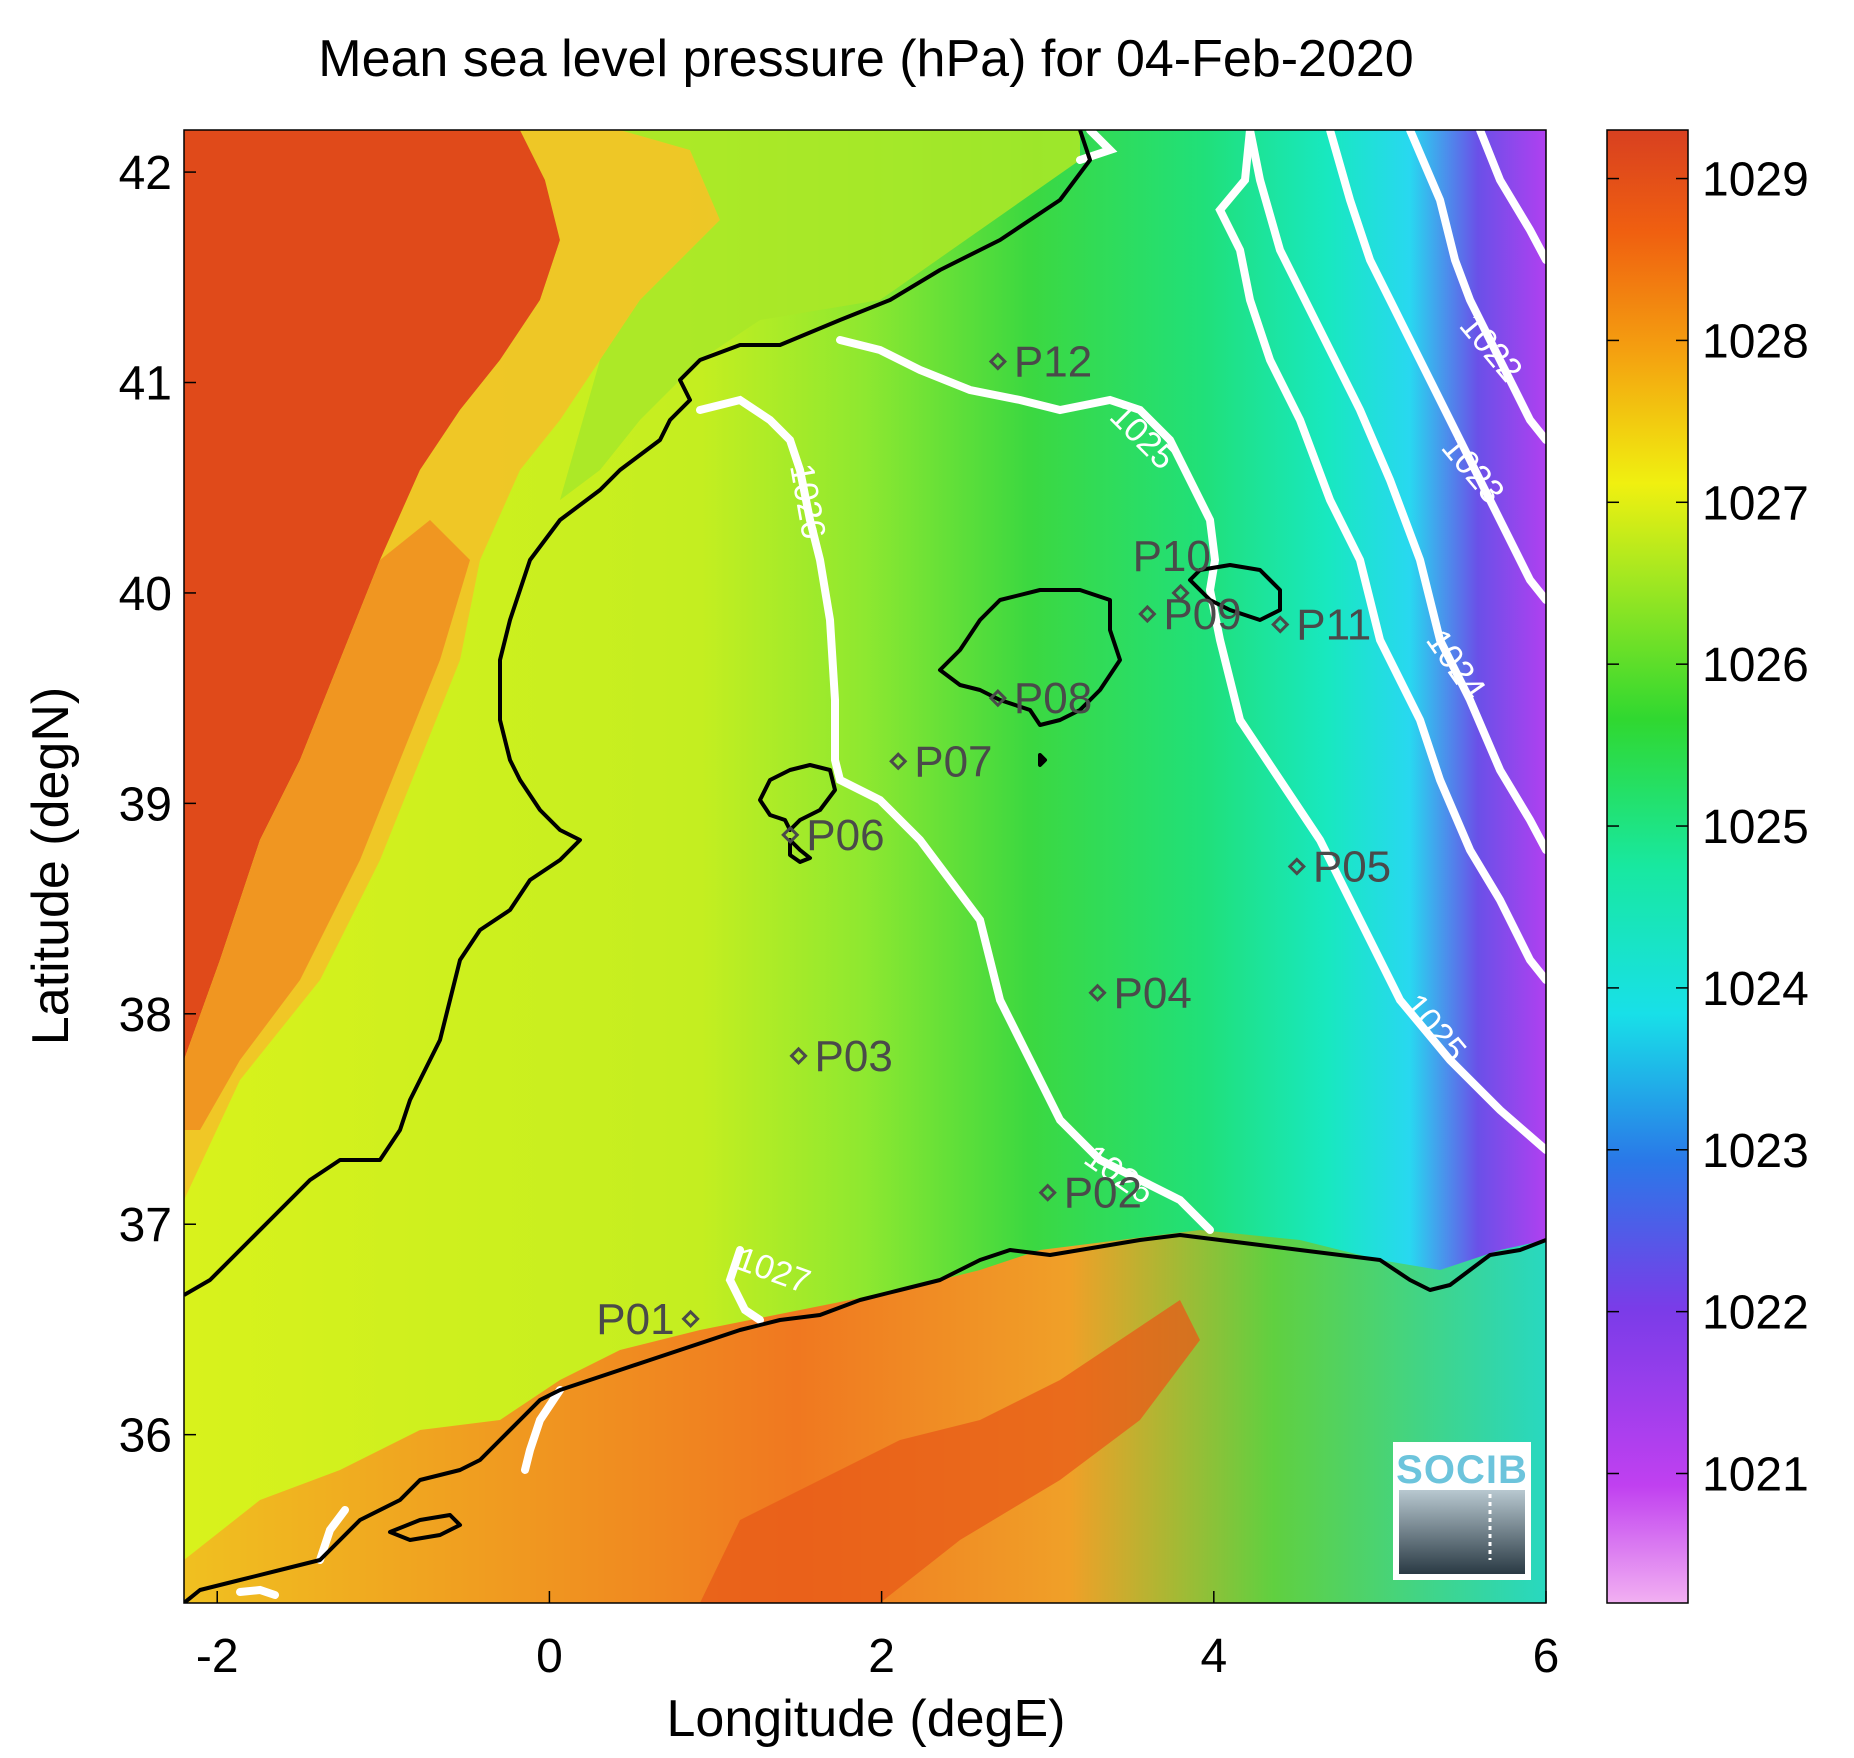 The height and width of the screenshot is (1758, 1854). I want to click on socib-logo: SOCIB, so click(1462, 1511).